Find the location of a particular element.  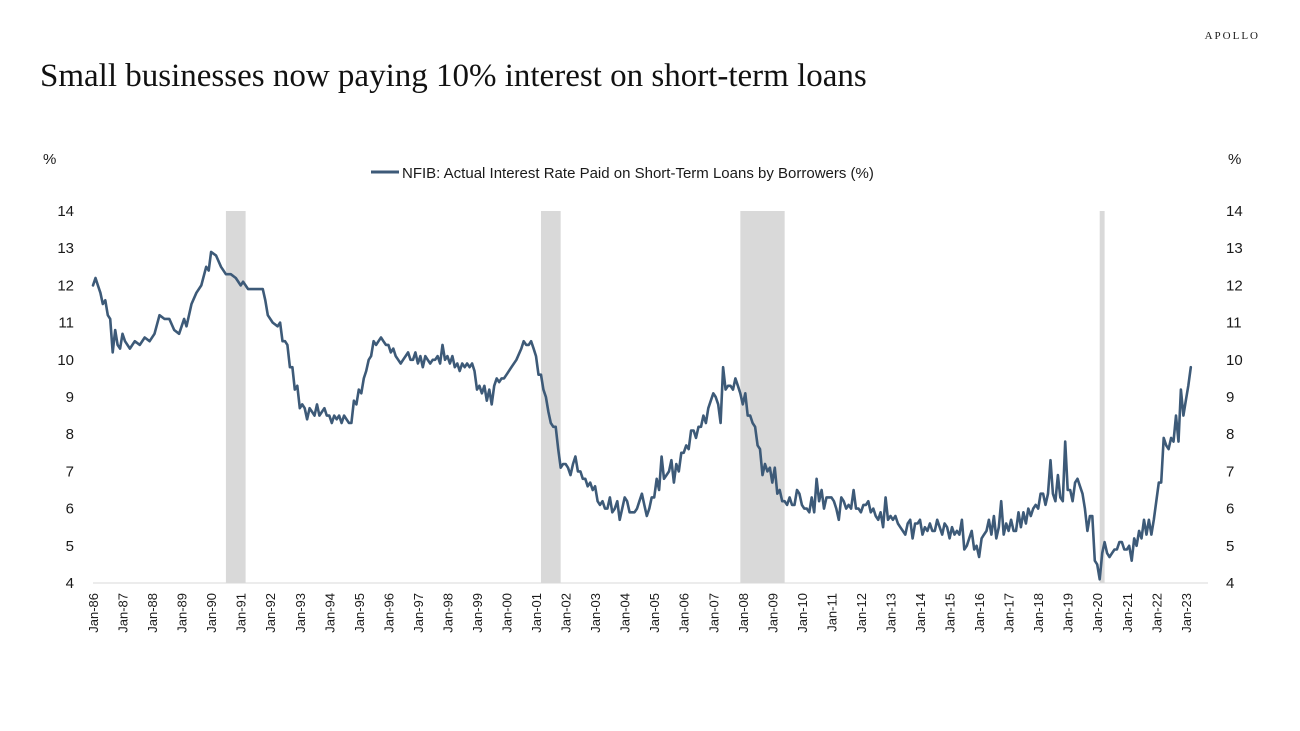

x-tick-label: Jan-06 is located at coordinates (684, 613).